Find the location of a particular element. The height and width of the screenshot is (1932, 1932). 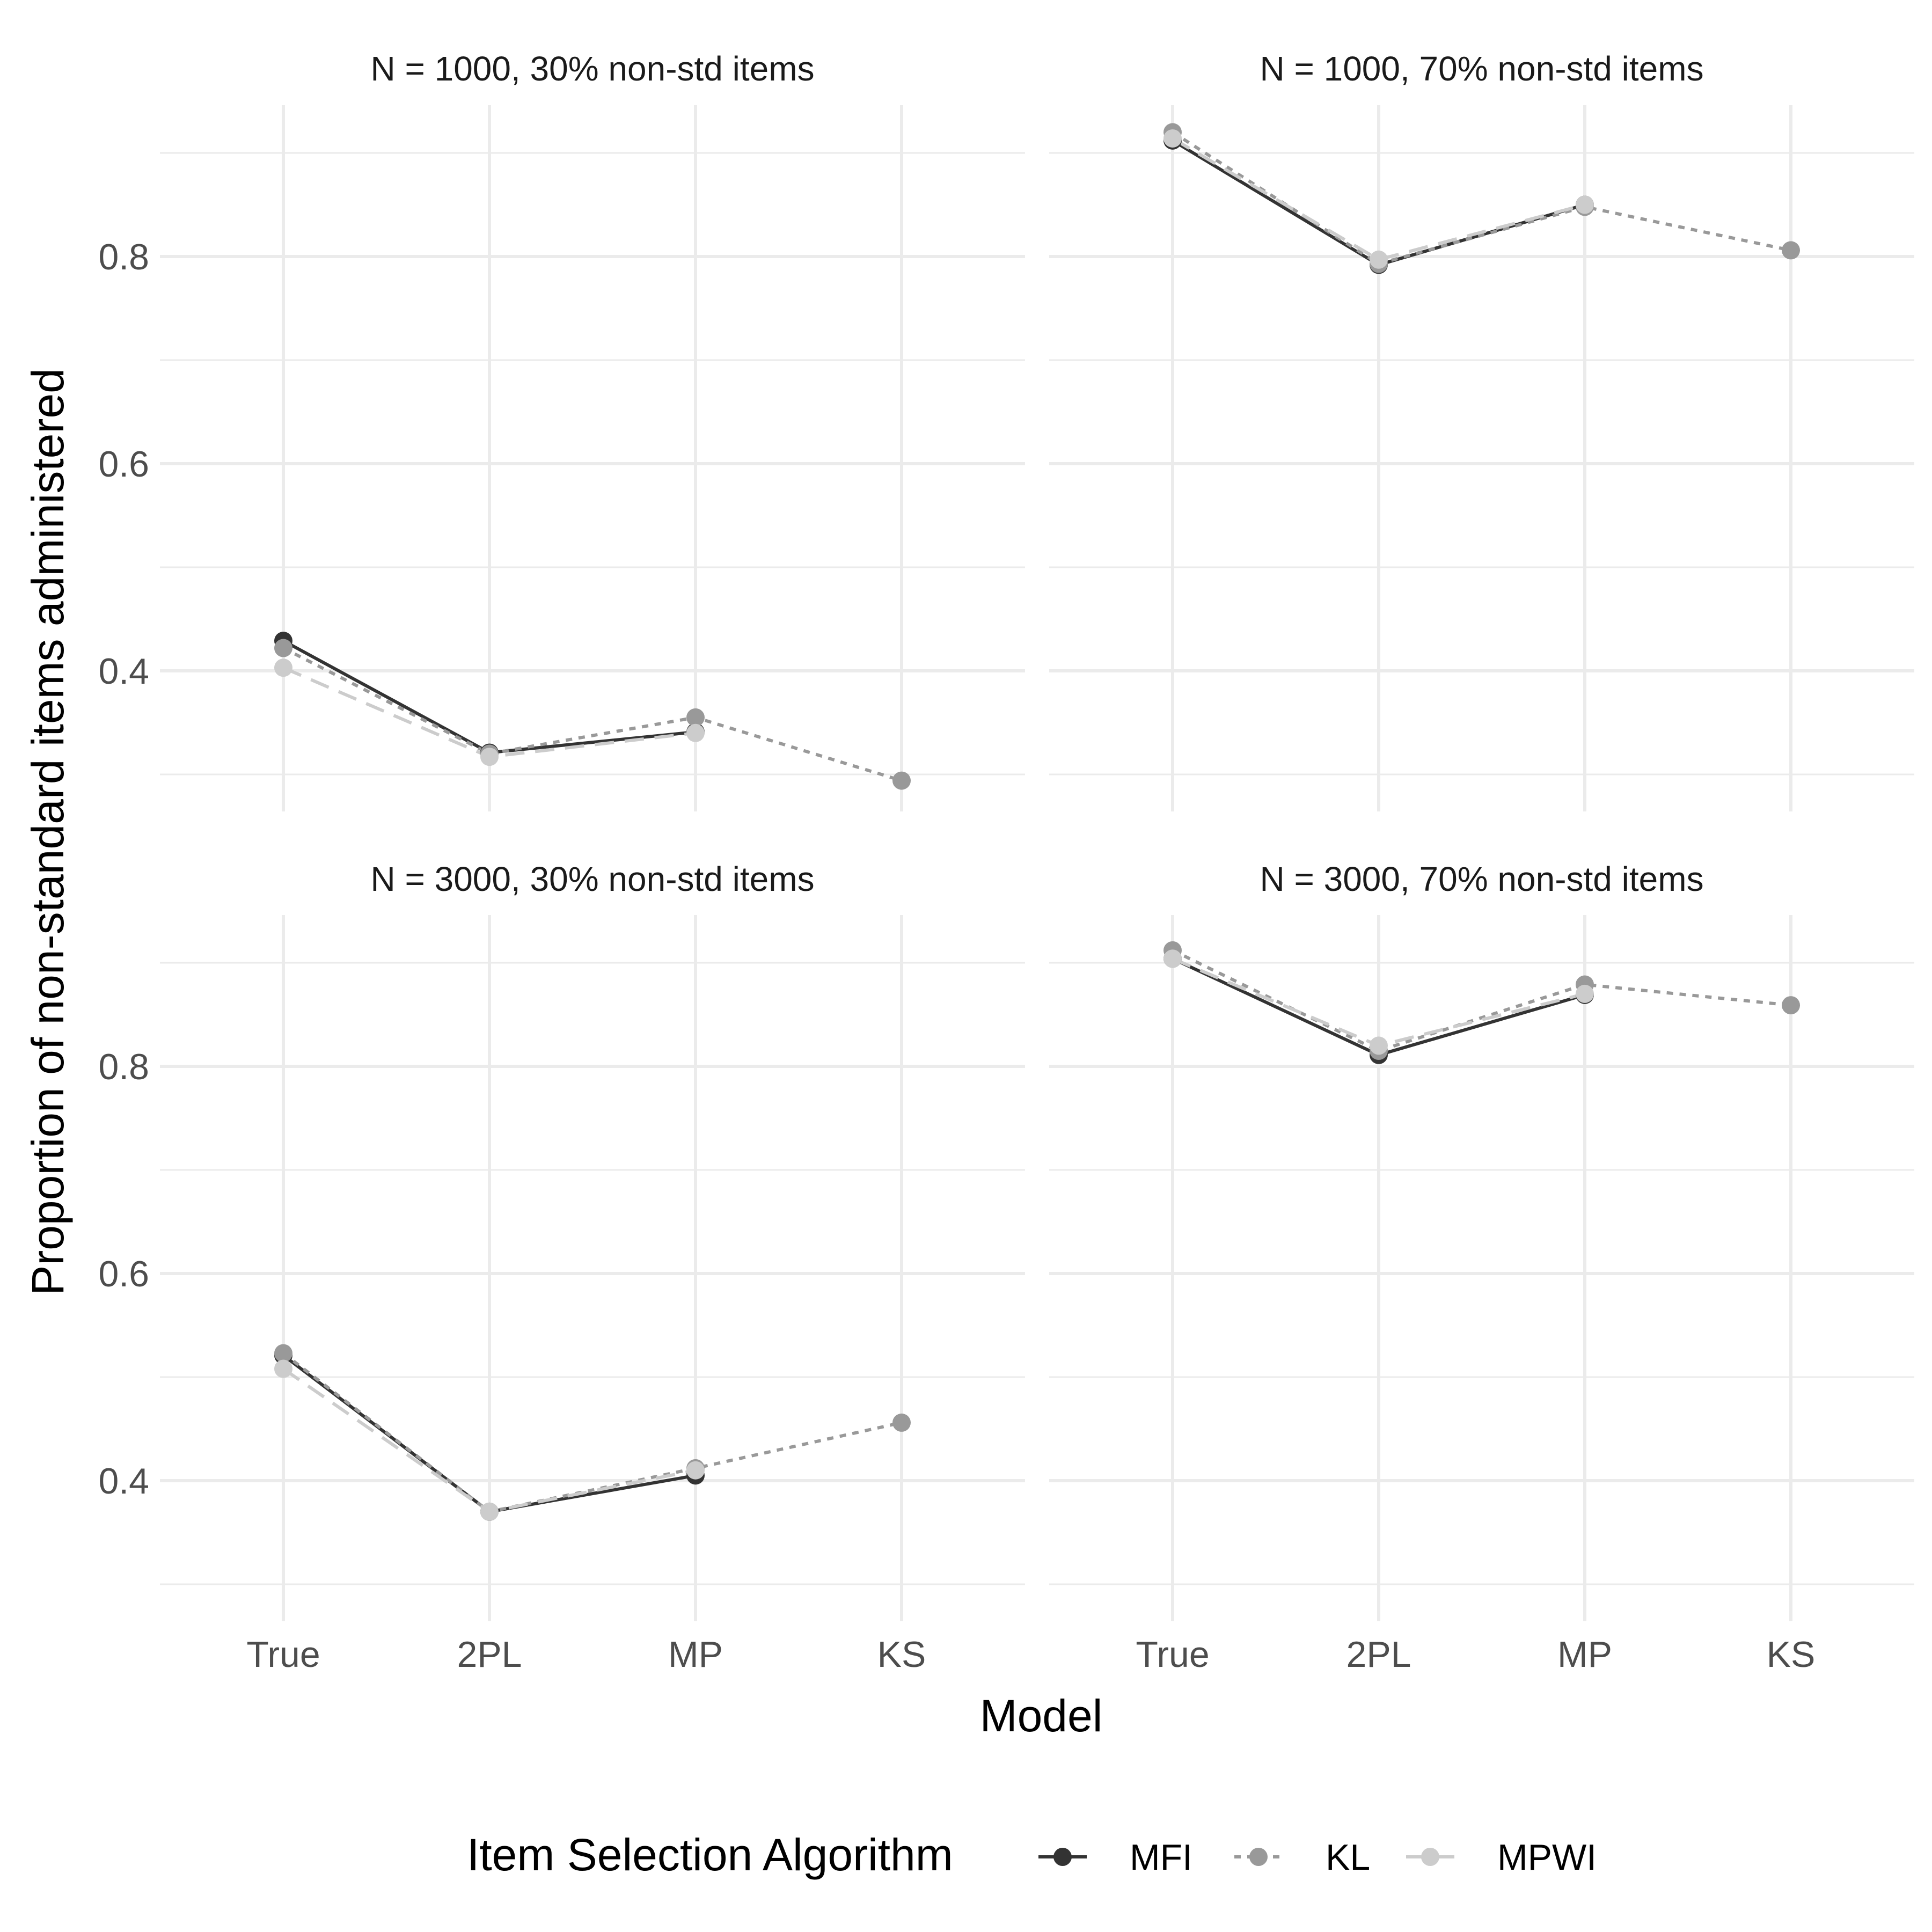

legend-label: MPWI is located at coordinates (1547, 1857).